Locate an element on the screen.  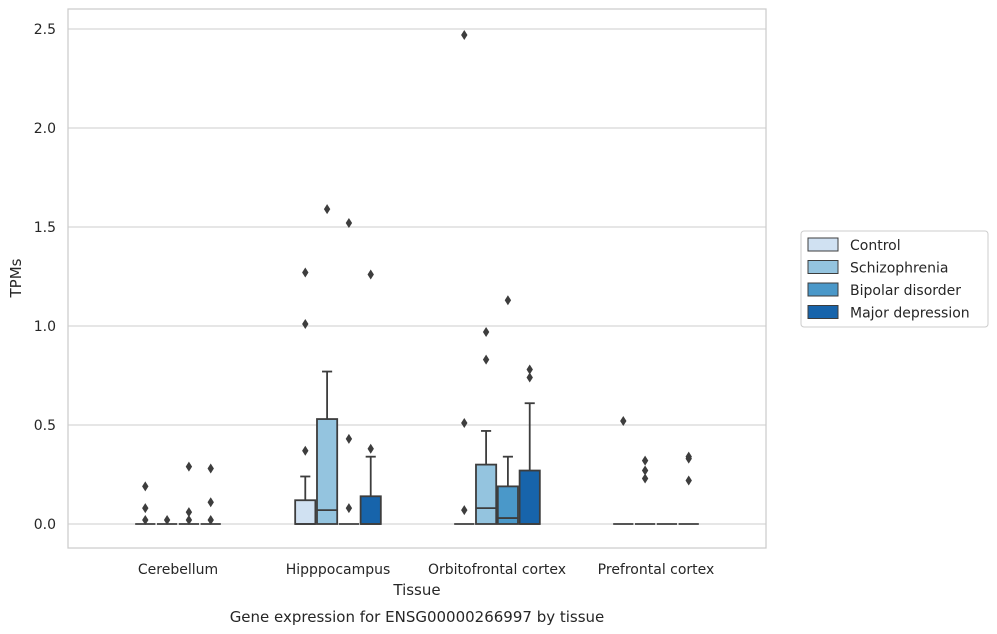
x-tick-label: Hipppocampus is located at coordinates (338, 570).